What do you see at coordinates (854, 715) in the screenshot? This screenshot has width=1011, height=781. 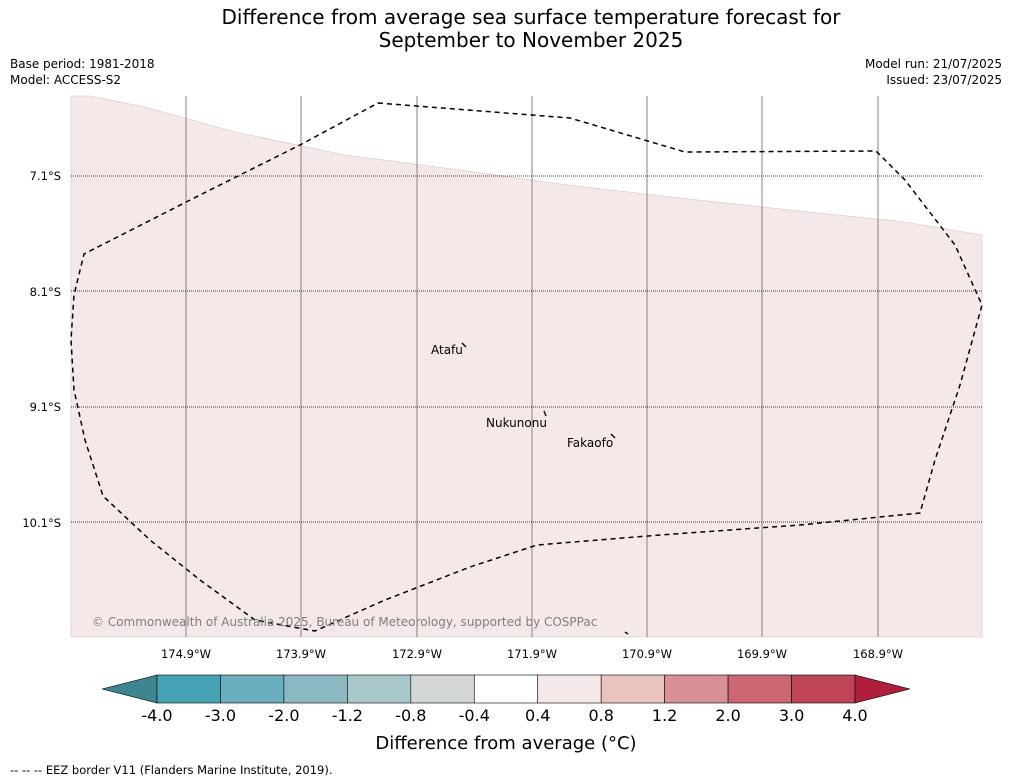 I see `colorbar-tick-label: 4.0` at bounding box center [854, 715].